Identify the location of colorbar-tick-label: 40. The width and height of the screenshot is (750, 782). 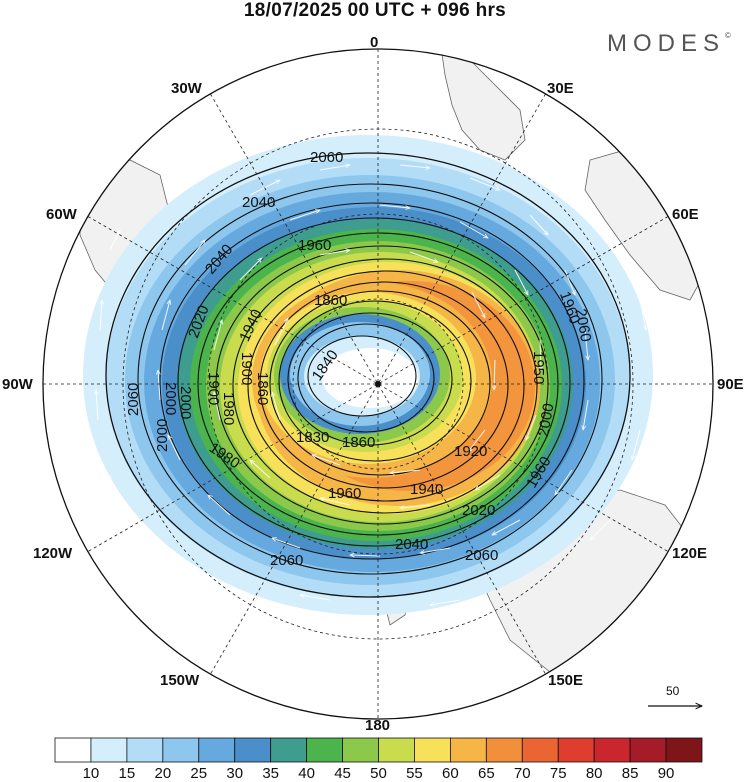
(306, 773).